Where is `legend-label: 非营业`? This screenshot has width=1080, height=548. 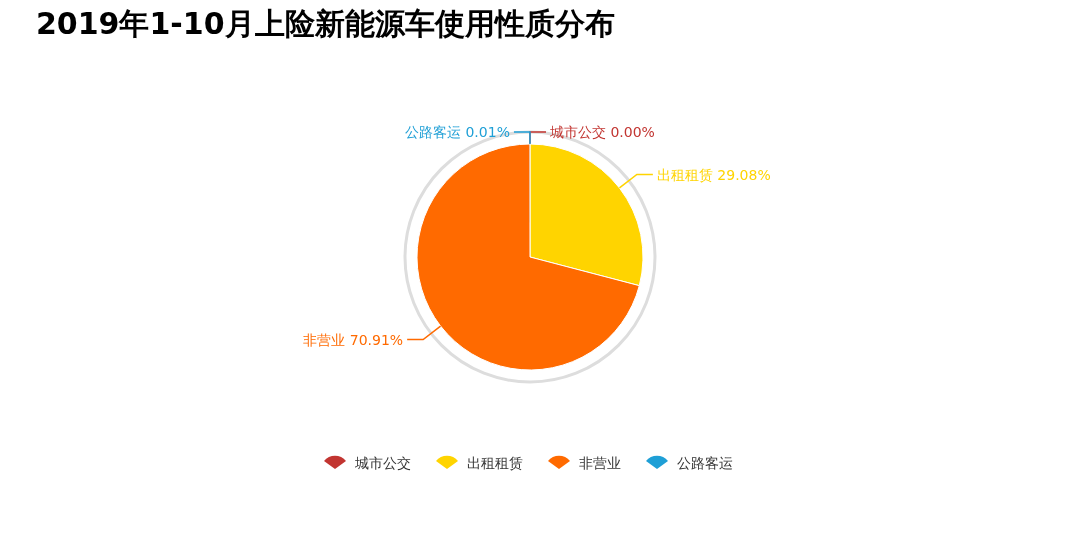
legend-label: 非营业 is located at coordinates (600, 463).